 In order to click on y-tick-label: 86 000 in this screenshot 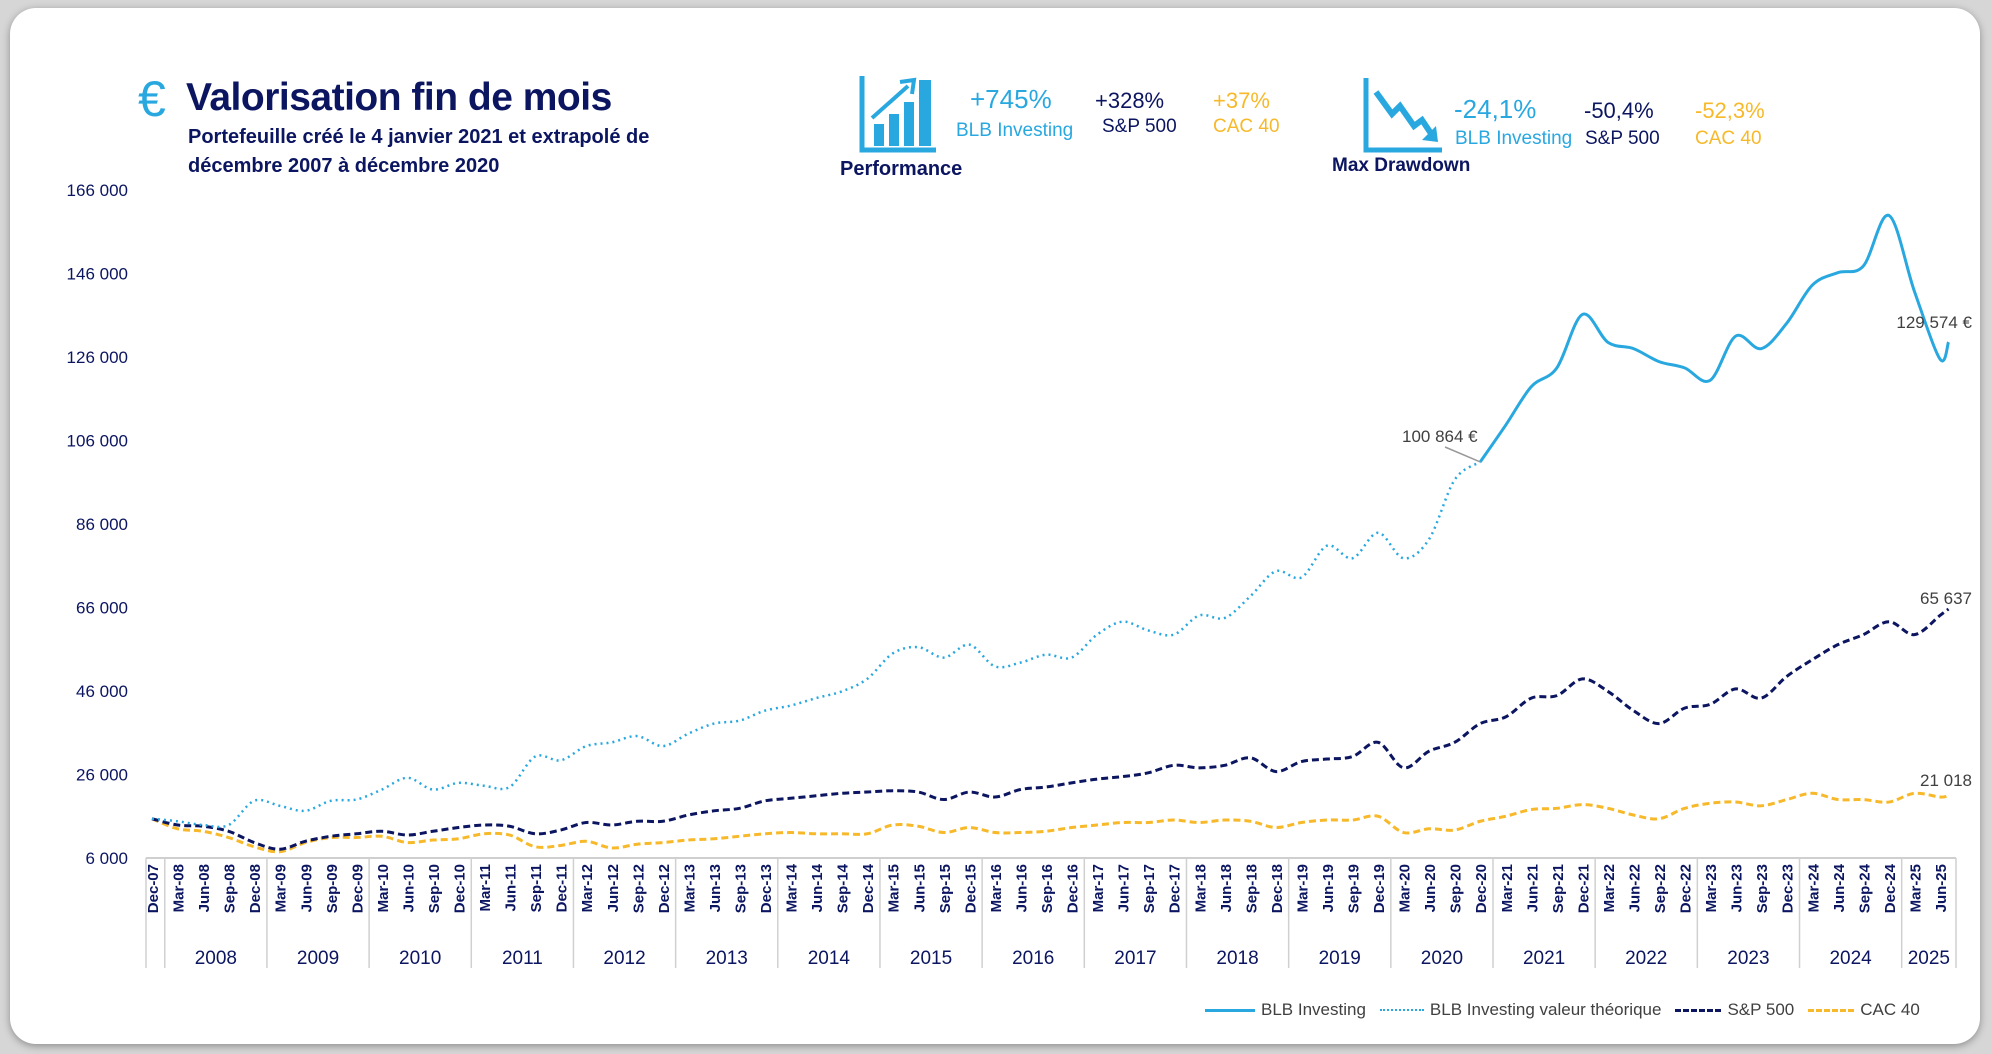, I will do `click(102, 524)`.